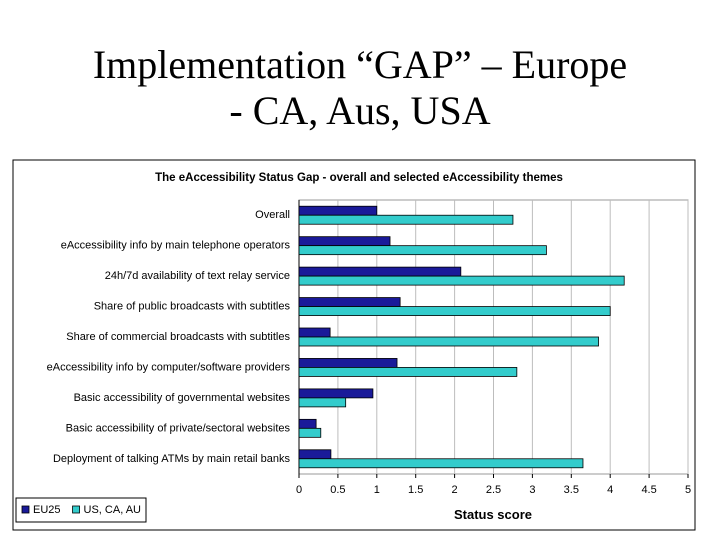  I want to click on x-tick-labels: 0 0.5 1 1.5 2 2.5 3 3.5 4 4.5 5, so click(493, 490).